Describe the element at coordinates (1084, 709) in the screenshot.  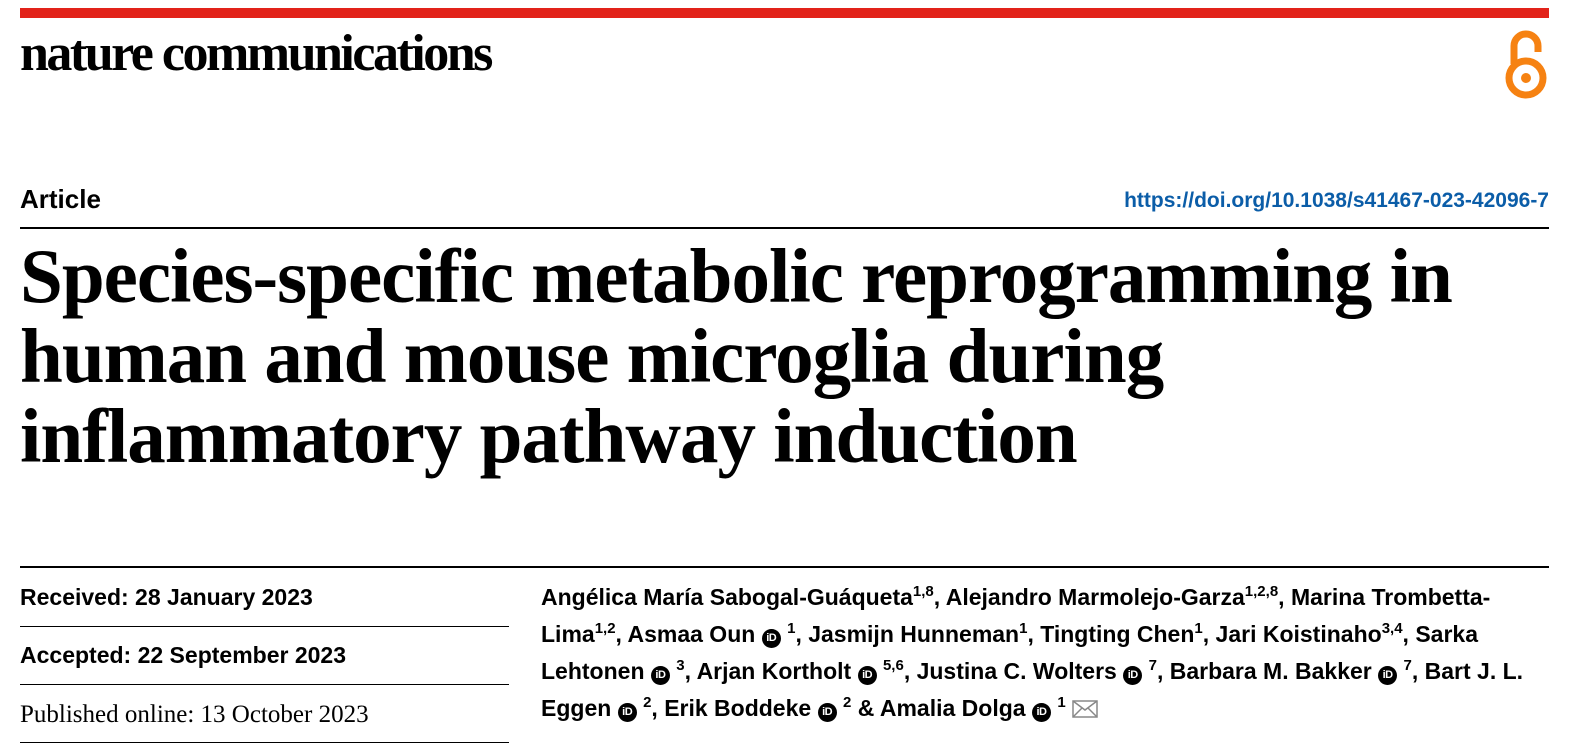
I see `envelope-icon` at that location.